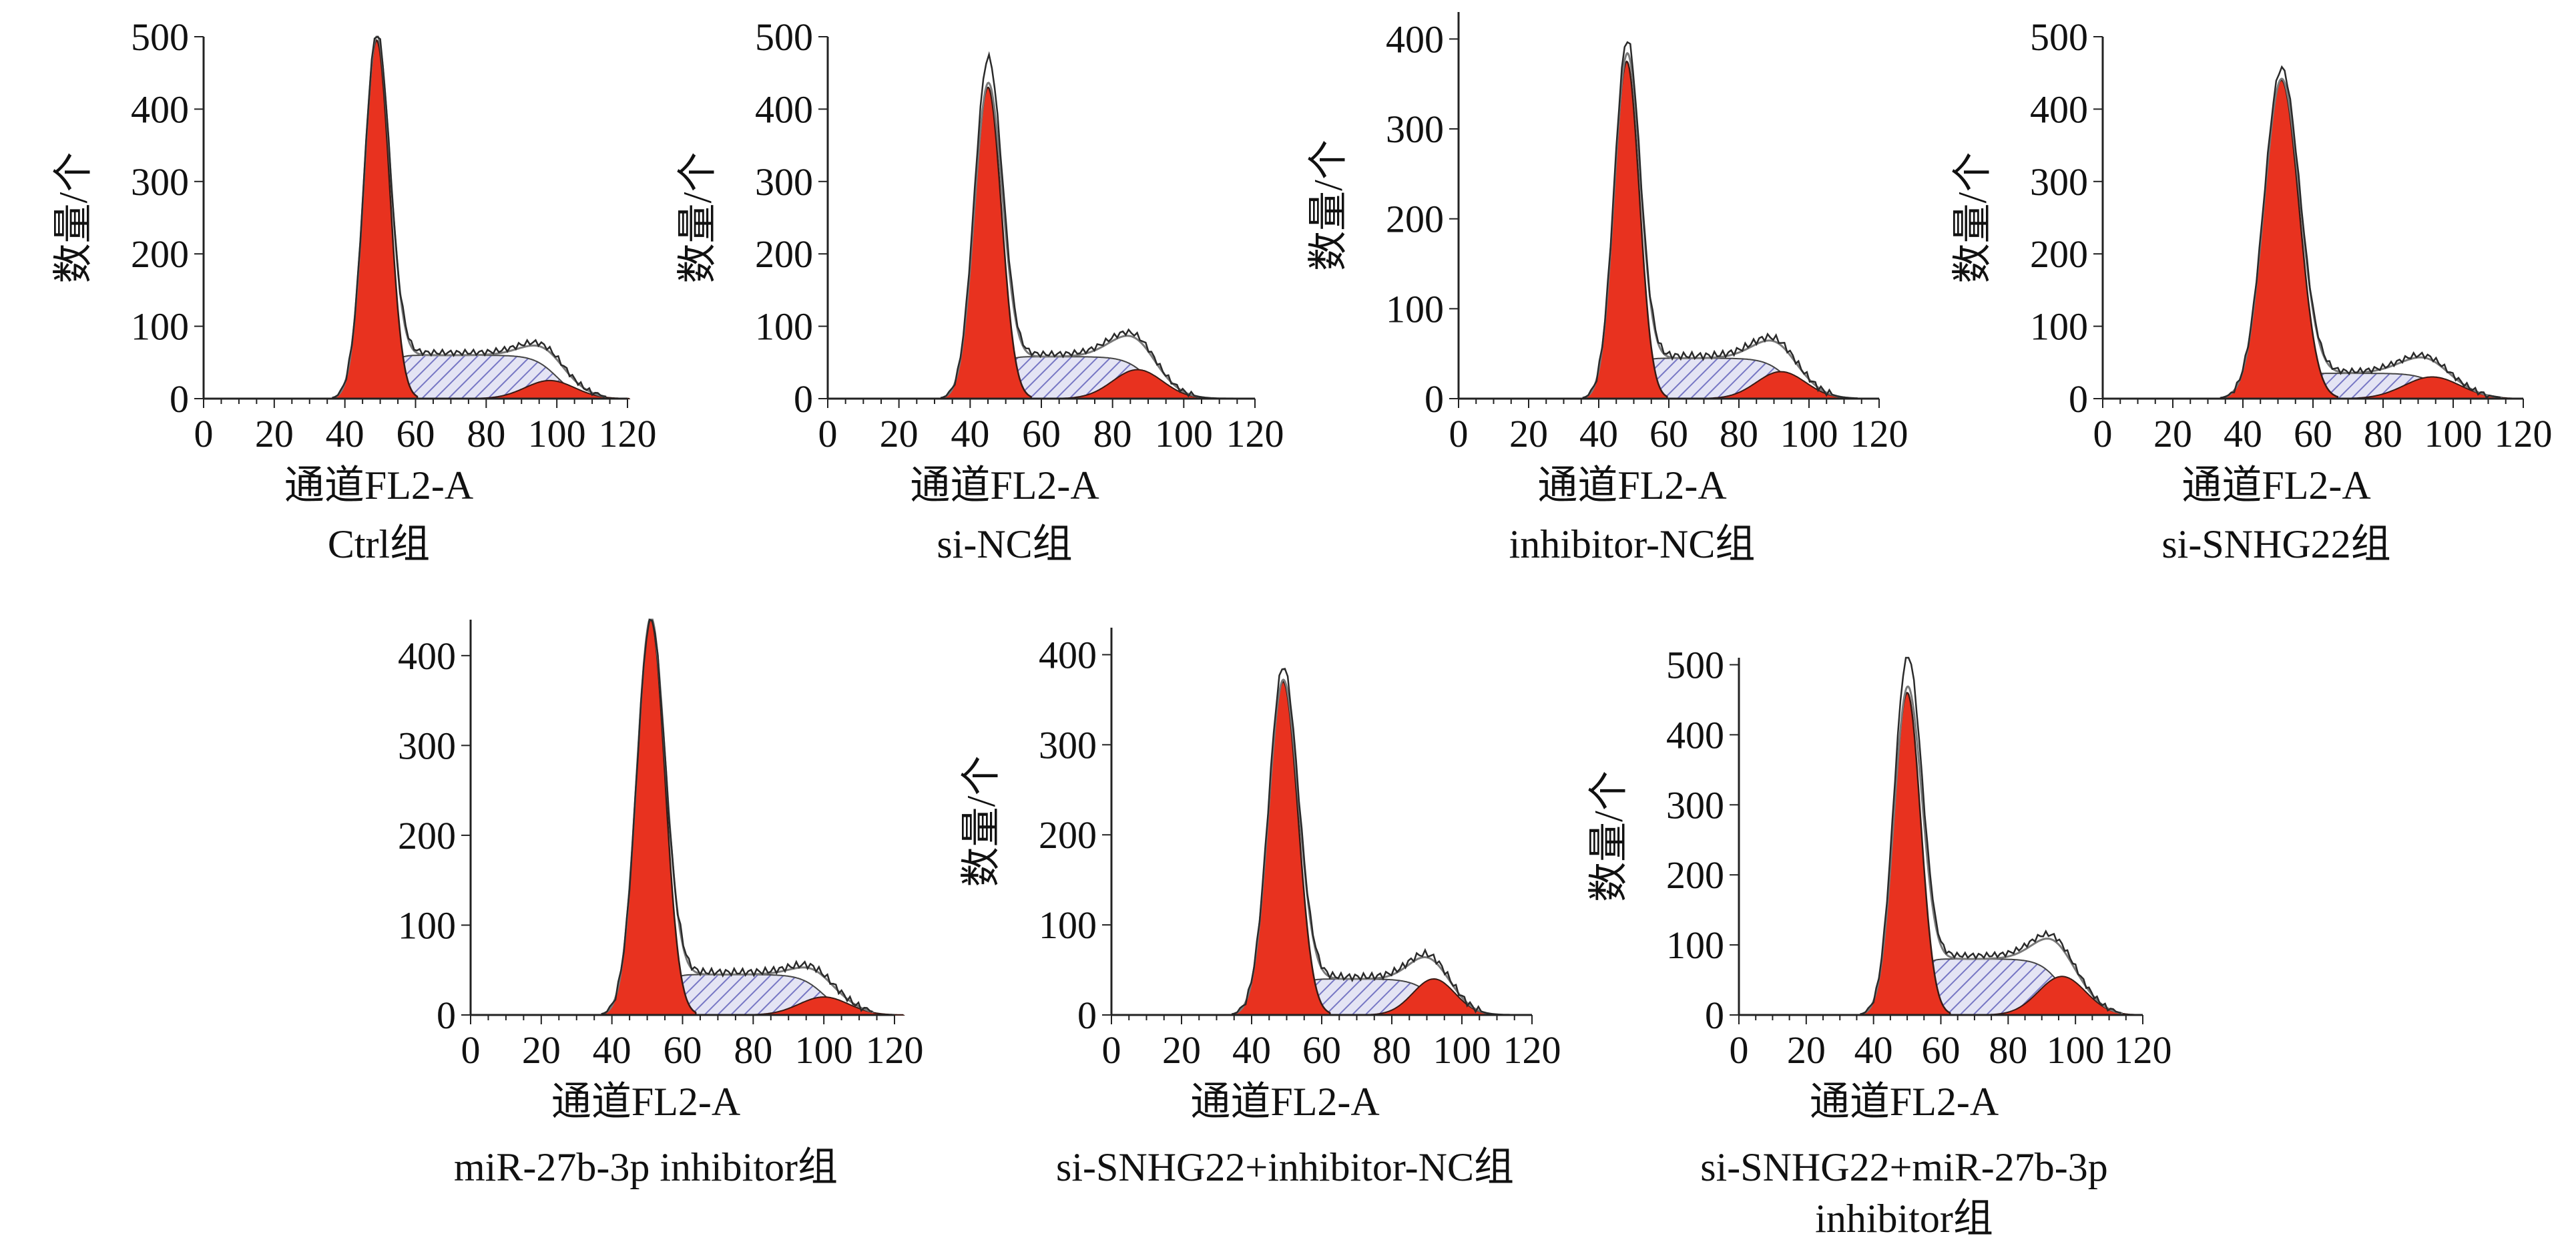  I want to click on panel-title: inhibitor-NC组, so click(1632, 544).